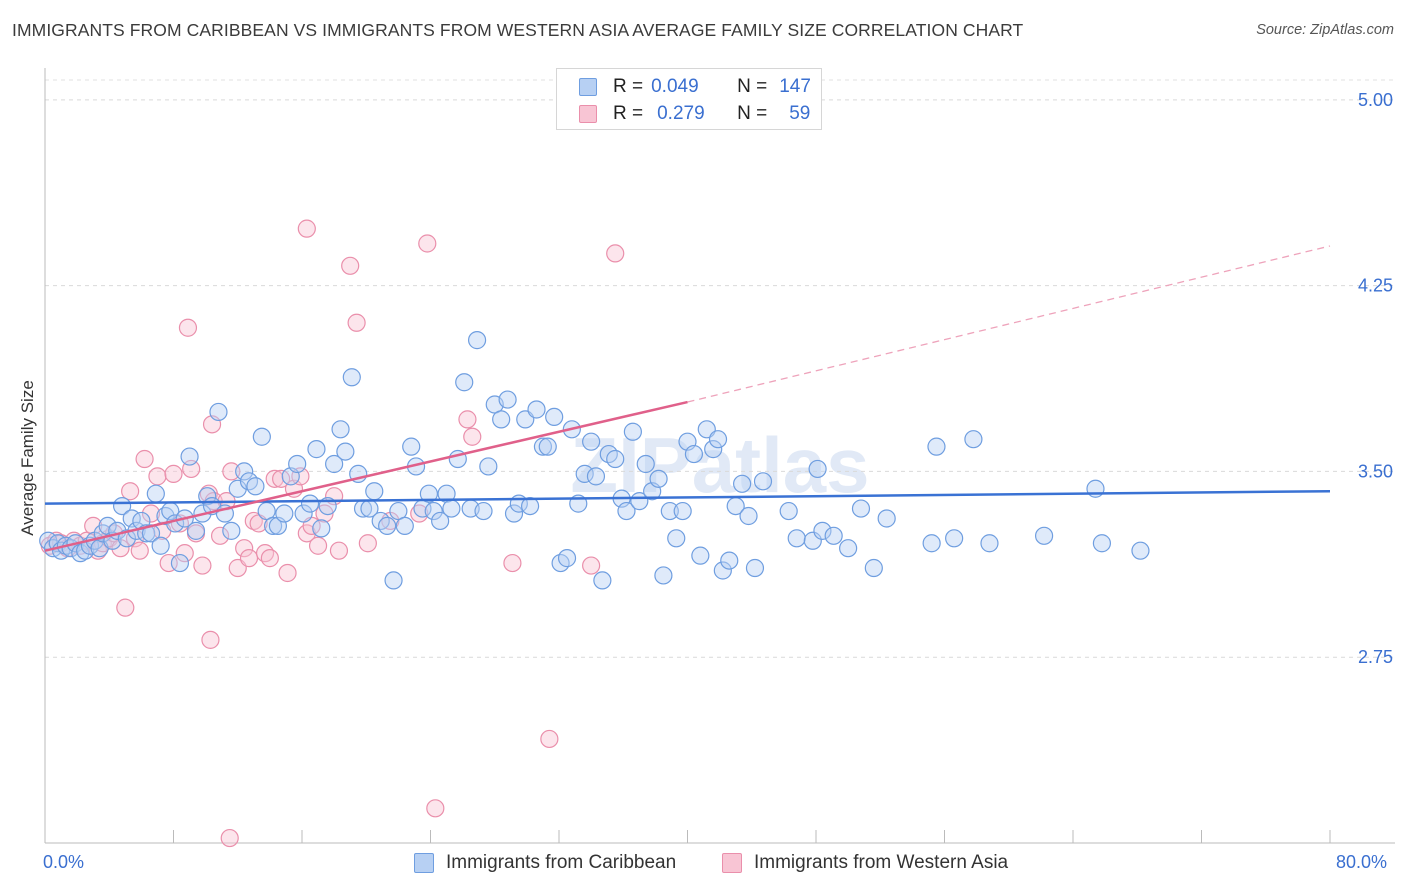 The height and width of the screenshot is (892, 1406). I want to click on r-value: 0.049, so click(675, 86).